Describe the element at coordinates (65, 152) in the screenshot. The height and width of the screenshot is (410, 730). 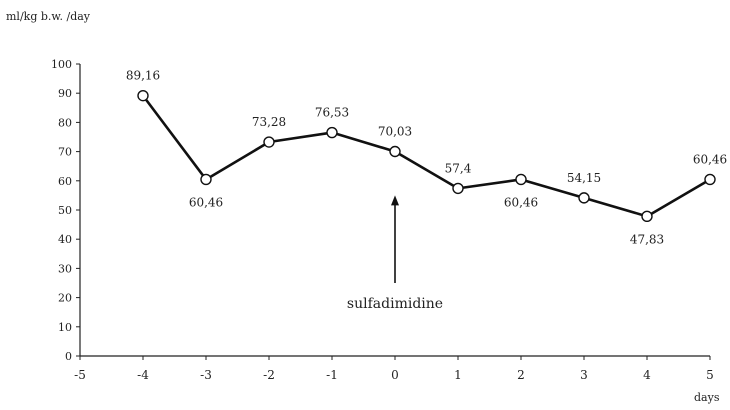
I see `y-tick-label: 70` at that location.